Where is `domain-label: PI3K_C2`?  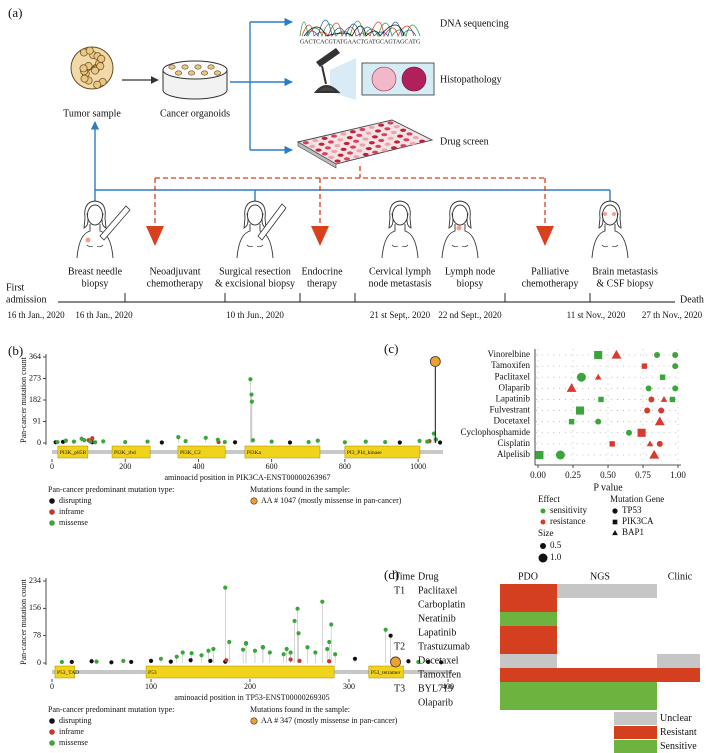 domain-label: PI3K_C2 is located at coordinates (190, 453).